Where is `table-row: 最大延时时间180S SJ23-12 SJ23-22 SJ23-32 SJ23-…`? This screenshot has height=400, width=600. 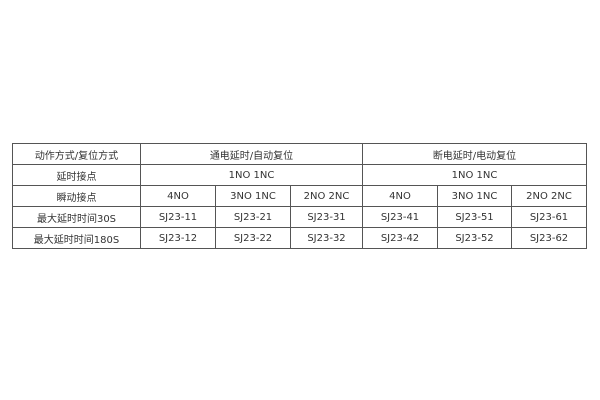 table-row: 最大延时时间180S SJ23-12 SJ23-22 SJ23-32 SJ23-… is located at coordinates (299, 238).